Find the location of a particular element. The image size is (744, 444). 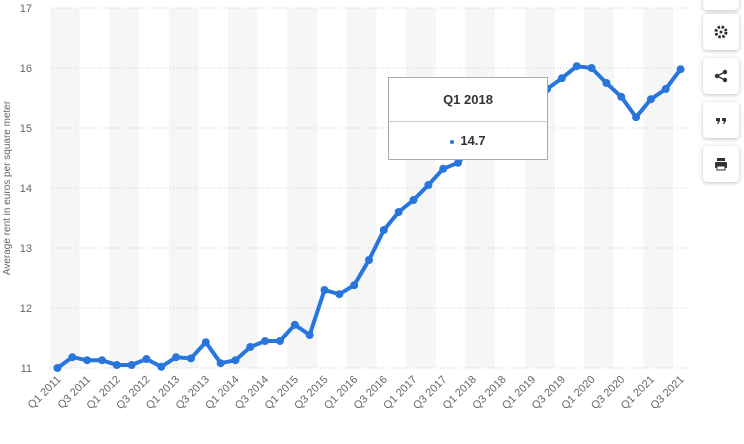

tooltip-category: Q1 2018 is located at coordinates (468, 100).